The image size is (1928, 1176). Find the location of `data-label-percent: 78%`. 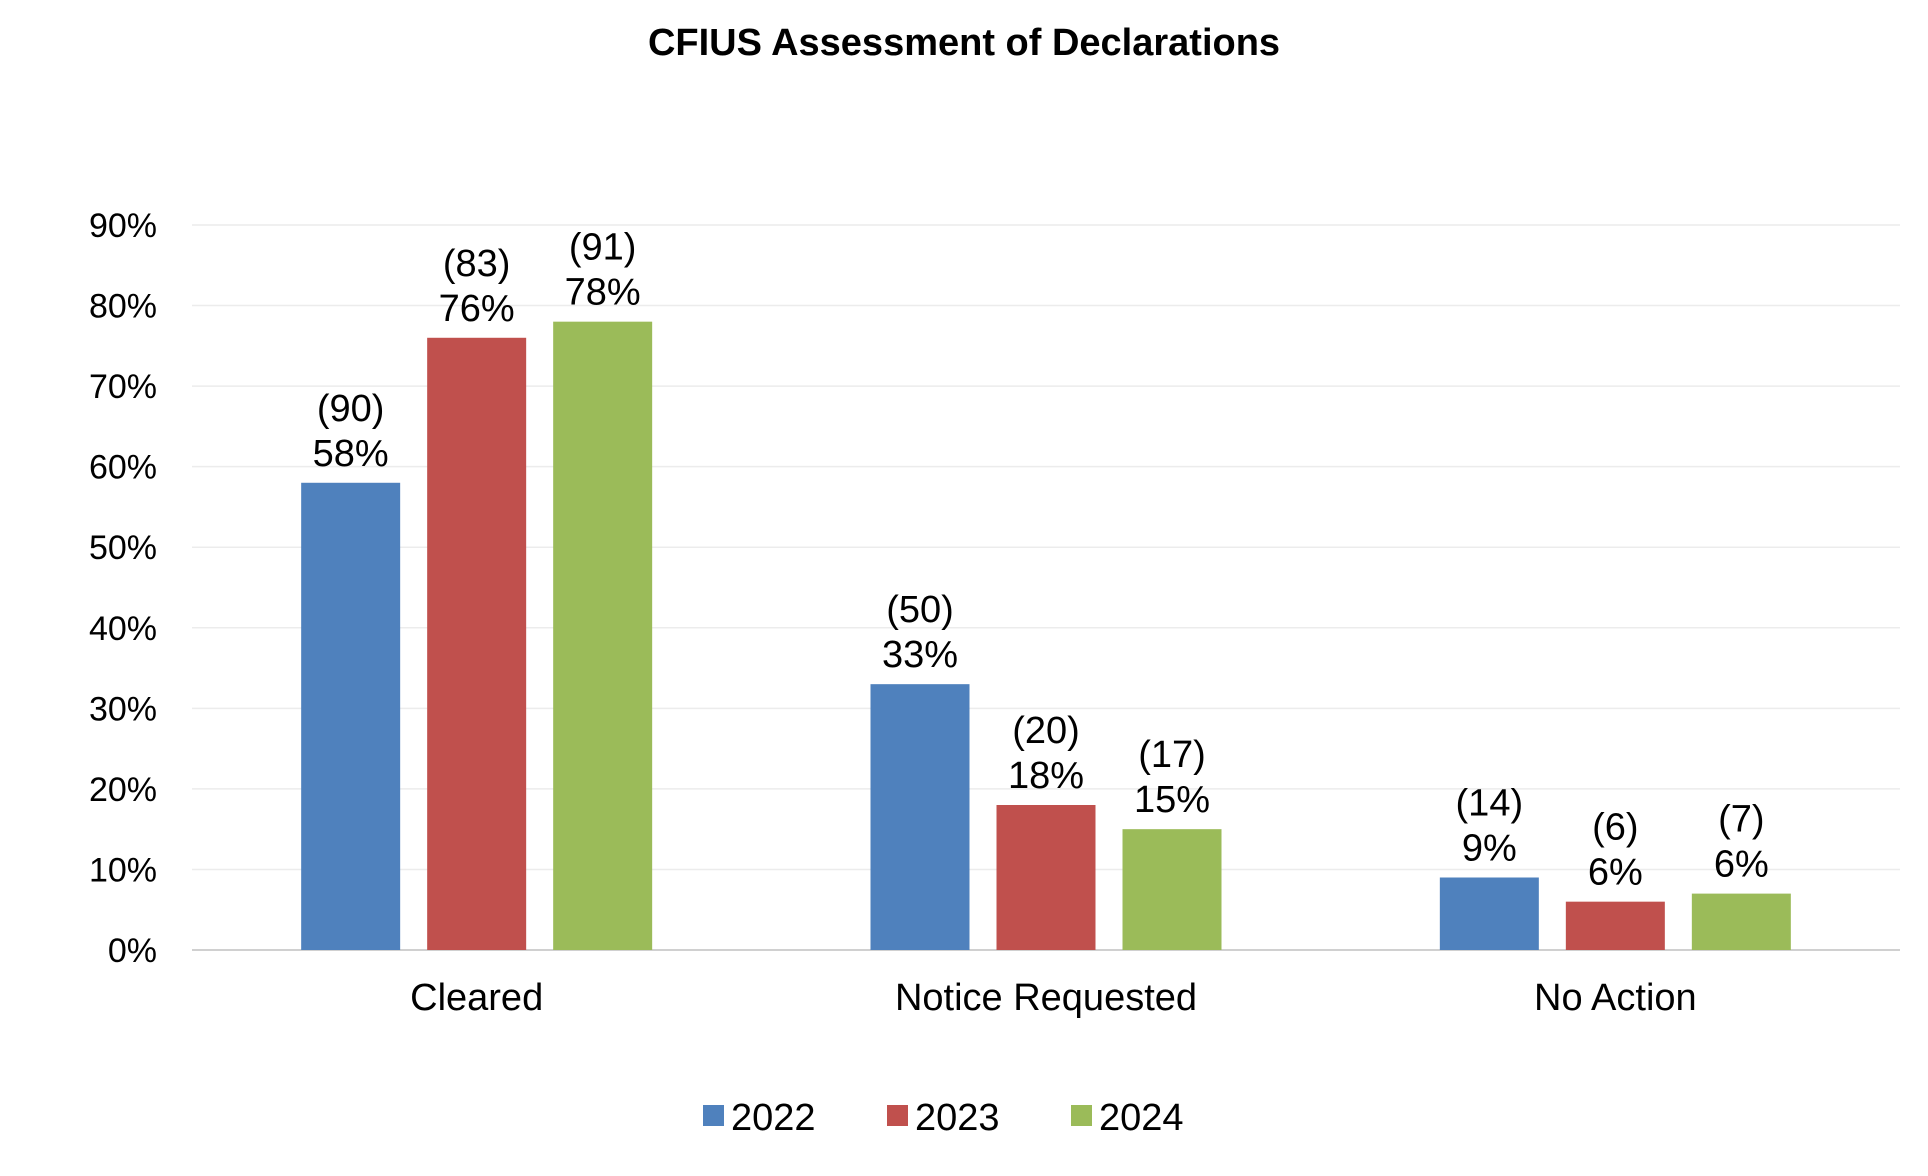

data-label-percent: 78% is located at coordinates (603, 293).